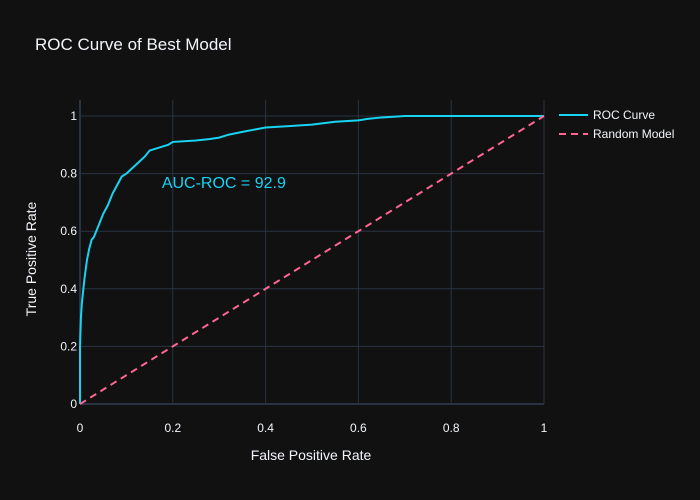  I want to click on x-tick-label: 0.4, so click(265, 428).